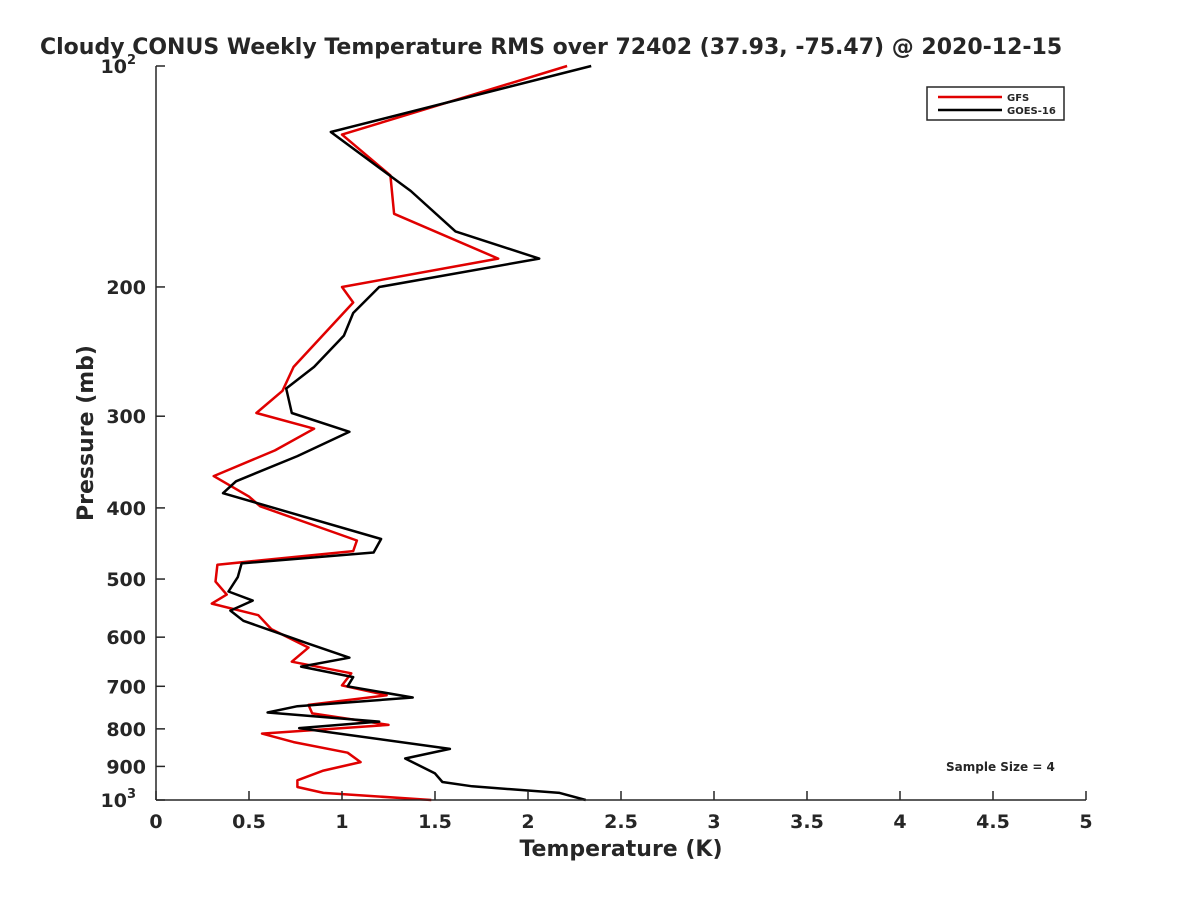 This screenshot has width=1200, height=900. Describe the element at coordinates (1031, 111) in the screenshot. I see `legend-label-goes16: GOES-16` at that location.